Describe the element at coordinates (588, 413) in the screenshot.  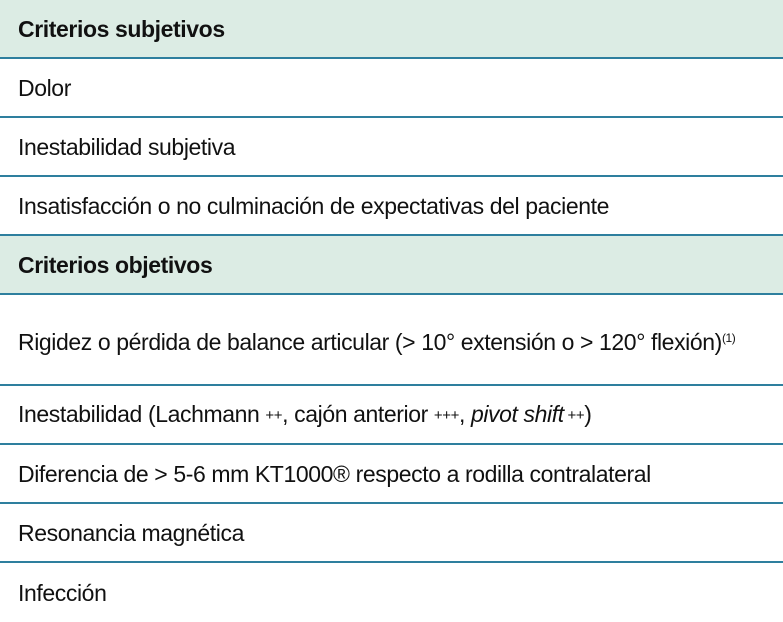
I see `row-text: )` at that location.